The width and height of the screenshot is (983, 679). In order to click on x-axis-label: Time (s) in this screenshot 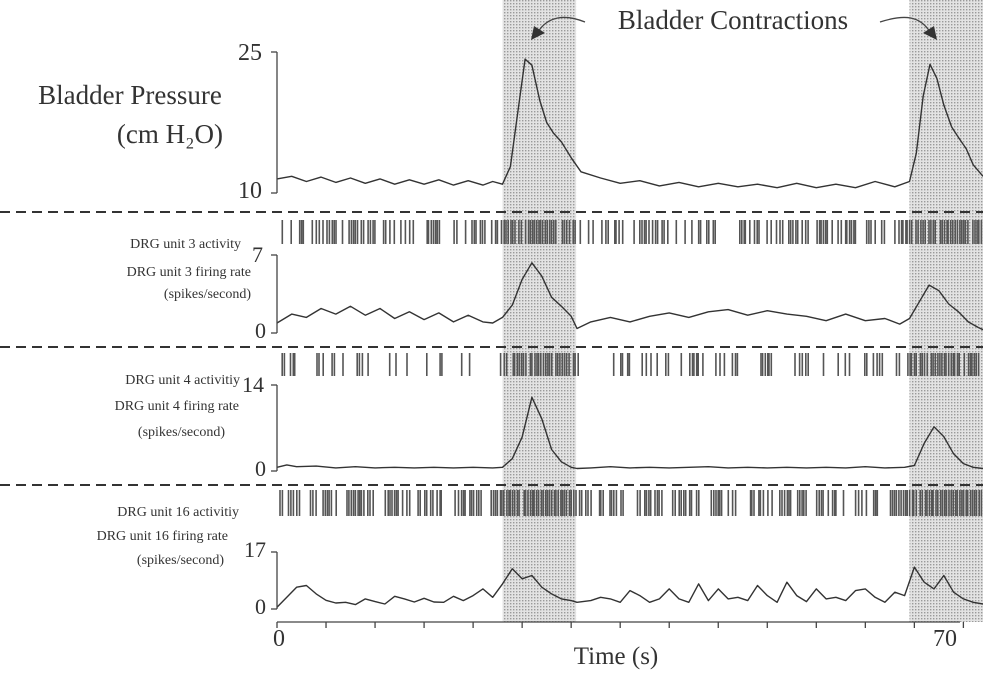, I will do `click(616, 656)`.